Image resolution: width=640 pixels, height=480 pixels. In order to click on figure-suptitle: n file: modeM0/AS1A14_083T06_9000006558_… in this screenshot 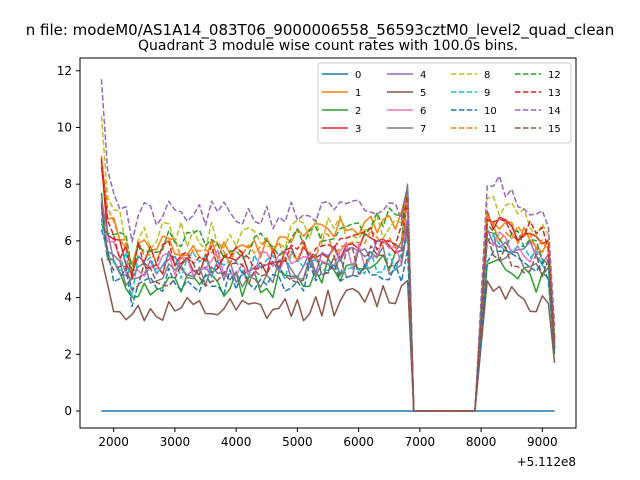, I will do `click(320, 30)`.